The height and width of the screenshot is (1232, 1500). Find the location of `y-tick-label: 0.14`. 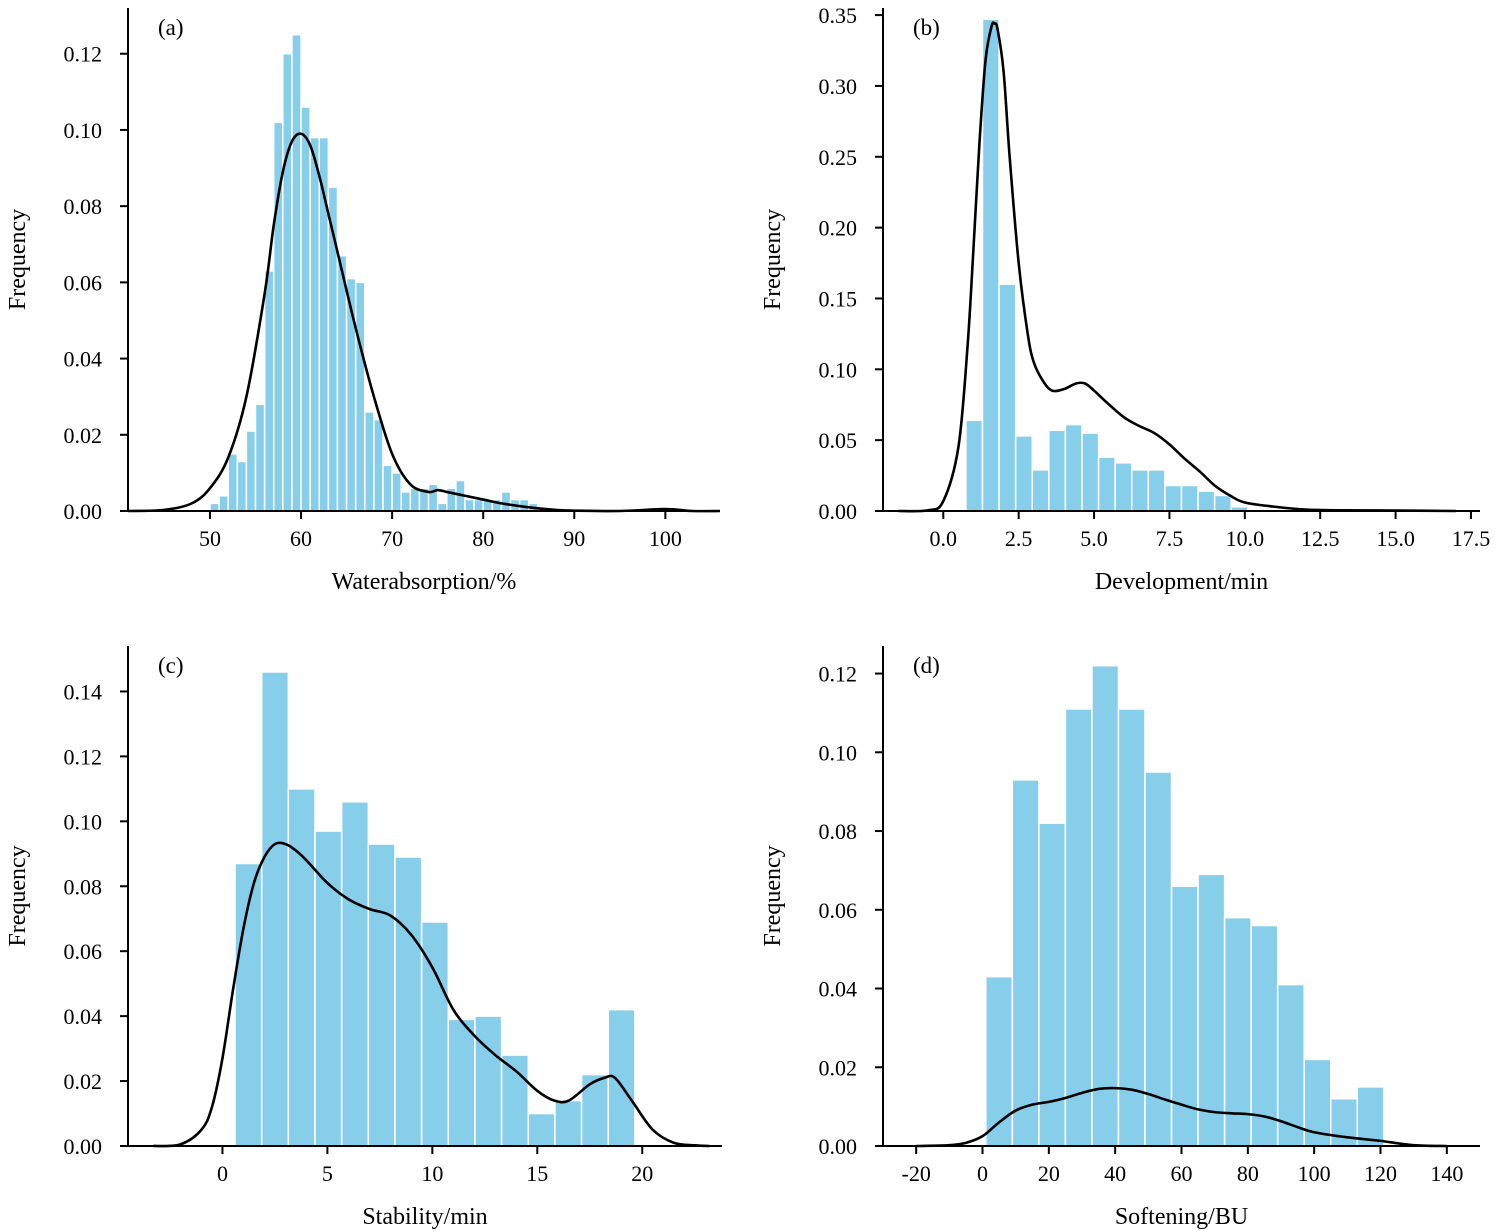

y-tick-label: 0.14 is located at coordinates (83, 691).